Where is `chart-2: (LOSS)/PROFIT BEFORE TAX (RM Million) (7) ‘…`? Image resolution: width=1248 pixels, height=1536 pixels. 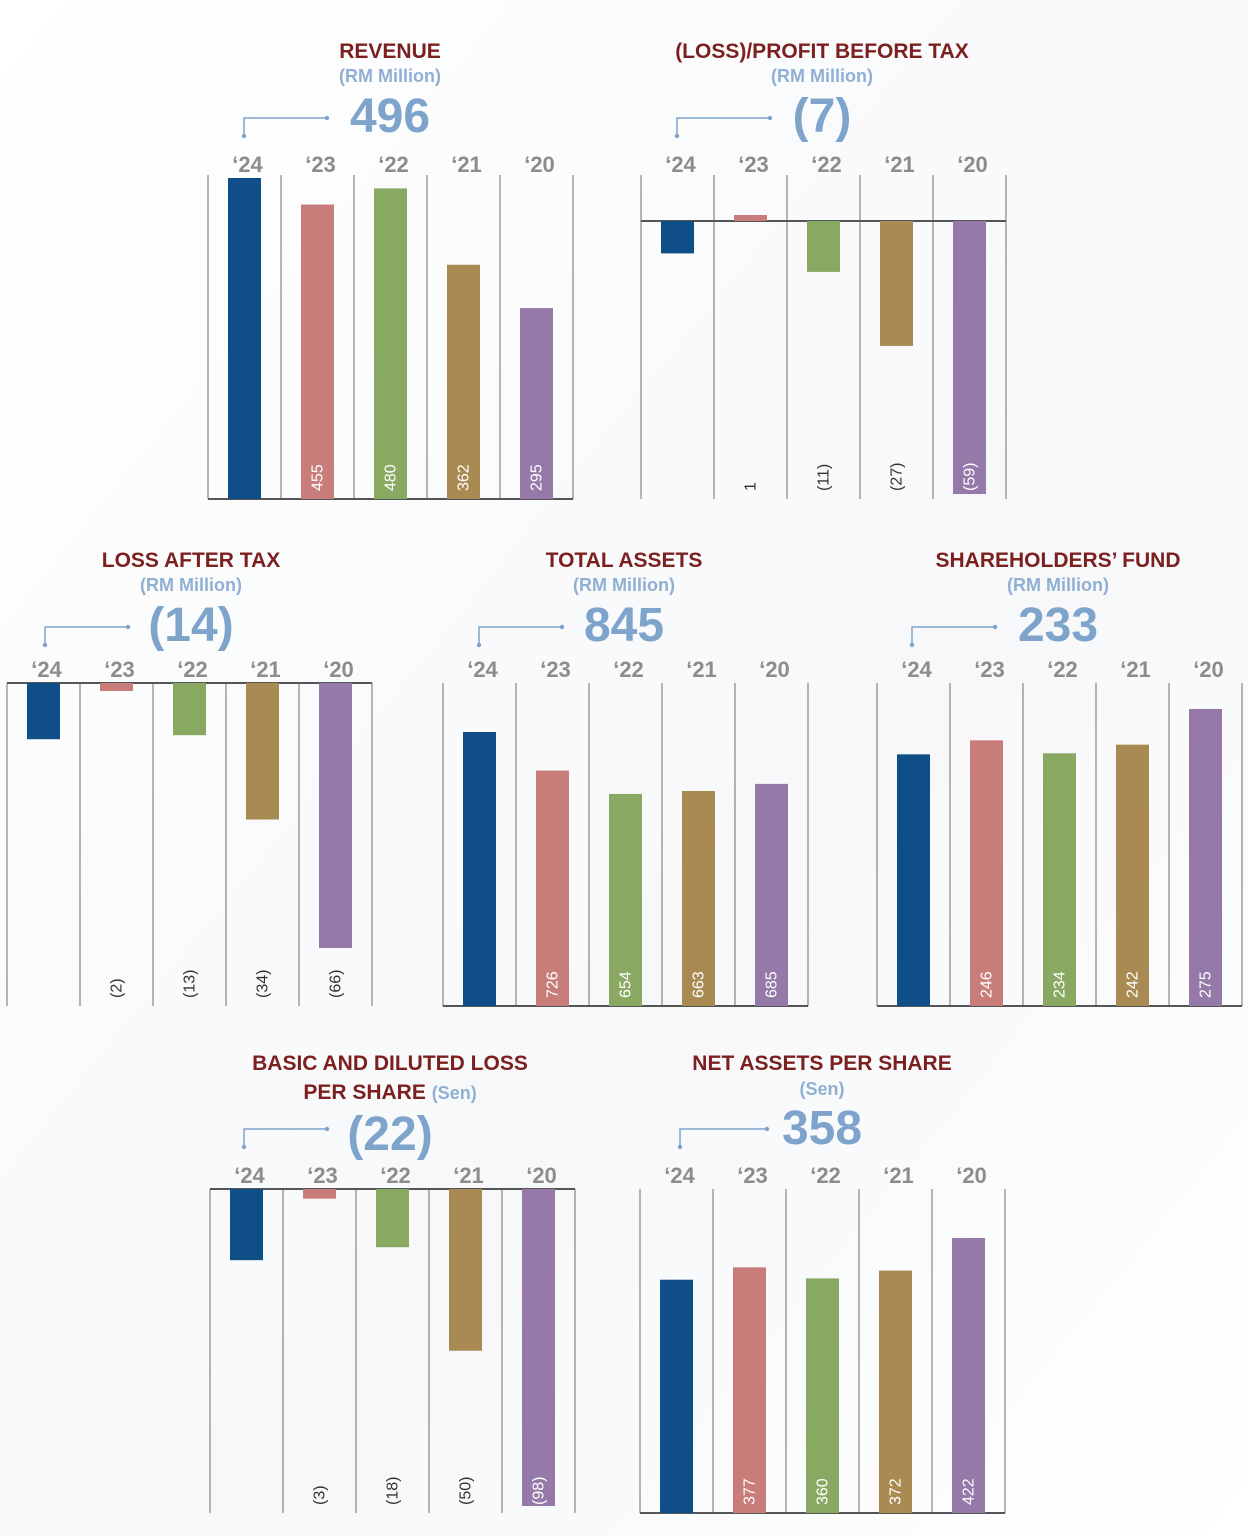
chart-2: (LOSS)/PROFIT BEFORE TAX (RM Million) (7) ‘… is located at coordinates (823, 269).